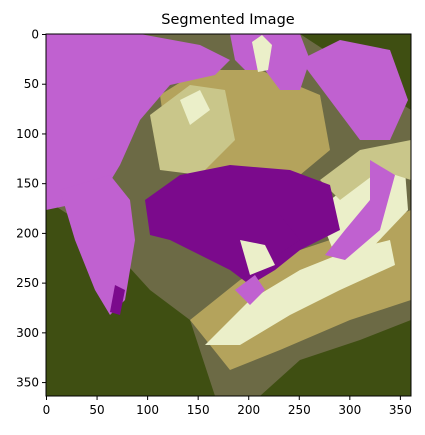 Image resolution: width=425 pixels, height=435 pixels. What do you see at coordinates (195, 107) in the screenshot?
I see `region-cream-spot` at bounding box center [195, 107].